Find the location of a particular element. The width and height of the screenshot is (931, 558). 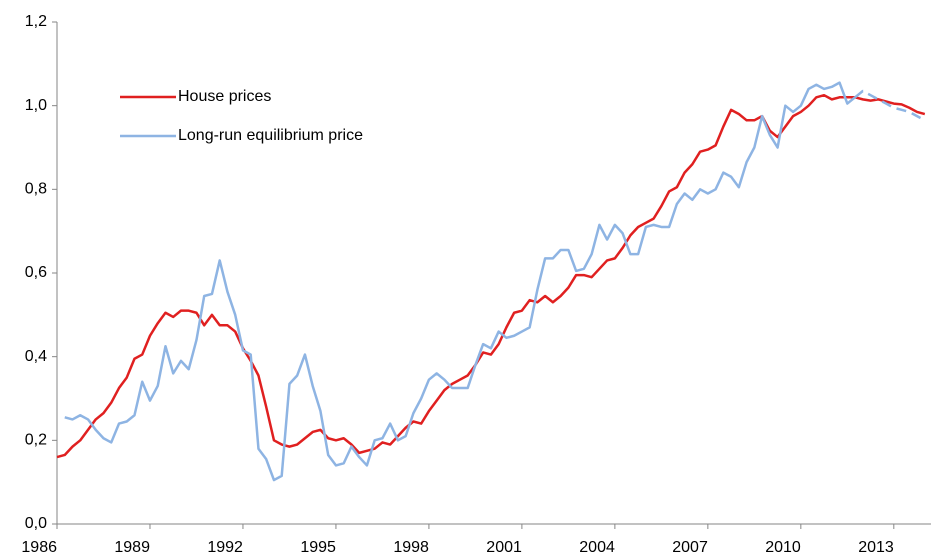

y-tick-label: 0,4 is located at coordinates (36, 356).